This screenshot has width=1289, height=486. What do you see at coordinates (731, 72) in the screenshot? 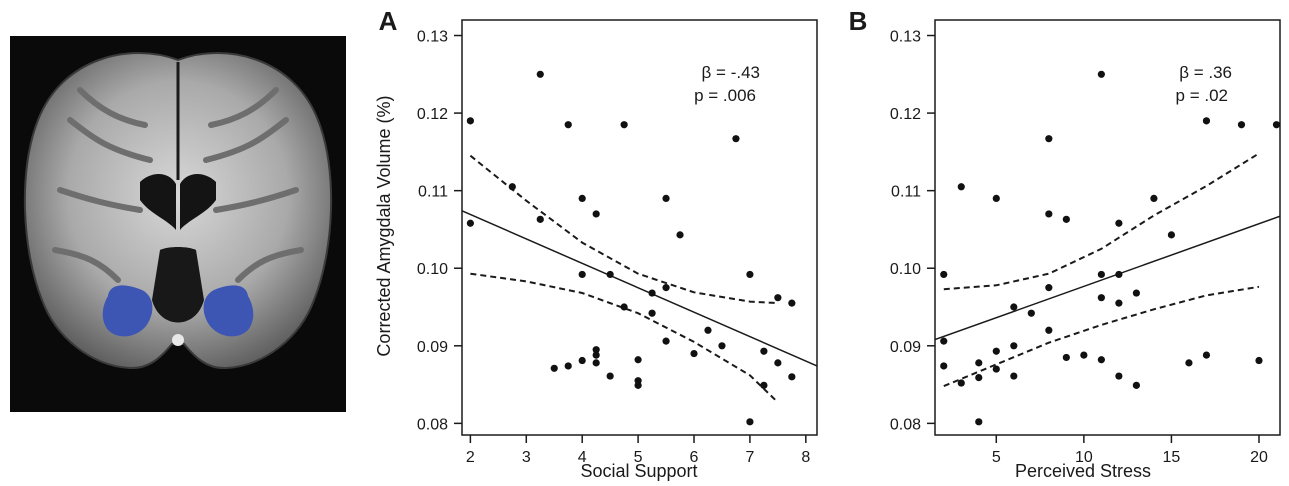
I see `annotation-beta-a: β = -.43` at bounding box center [731, 72].